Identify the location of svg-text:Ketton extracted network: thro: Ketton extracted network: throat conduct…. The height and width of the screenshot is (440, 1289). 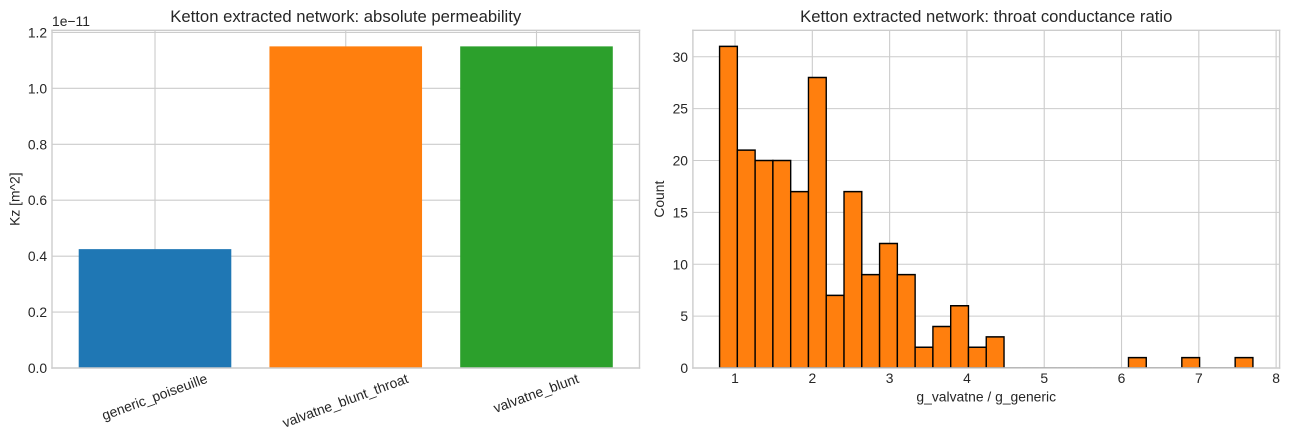
(986, 16).